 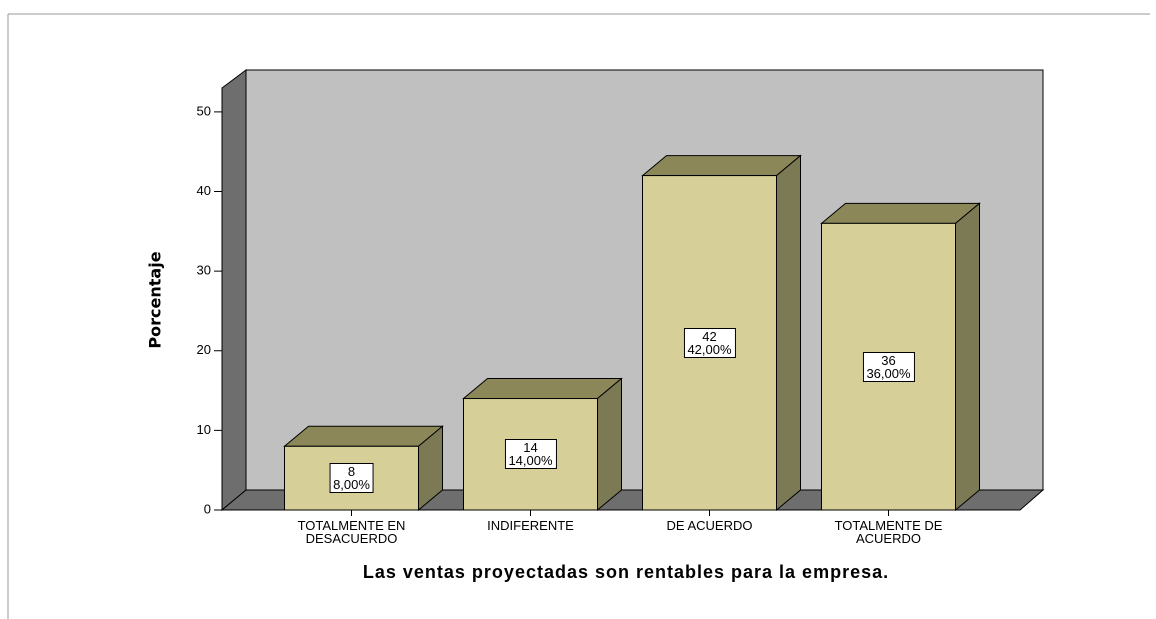 What do you see at coordinates (204, 270) in the screenshot?
I see `y-tick-label: 30` at bounding box center [204, 270].